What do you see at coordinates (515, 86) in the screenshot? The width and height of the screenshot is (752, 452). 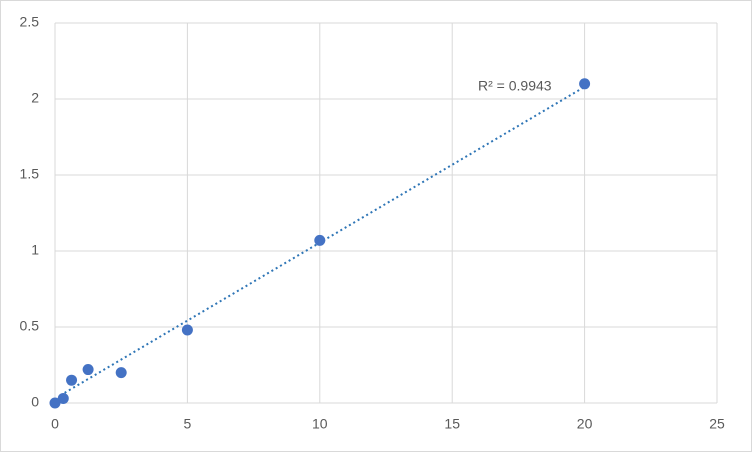 I see `annotation: R² = 0.9943` at bounding box center [515, 86].